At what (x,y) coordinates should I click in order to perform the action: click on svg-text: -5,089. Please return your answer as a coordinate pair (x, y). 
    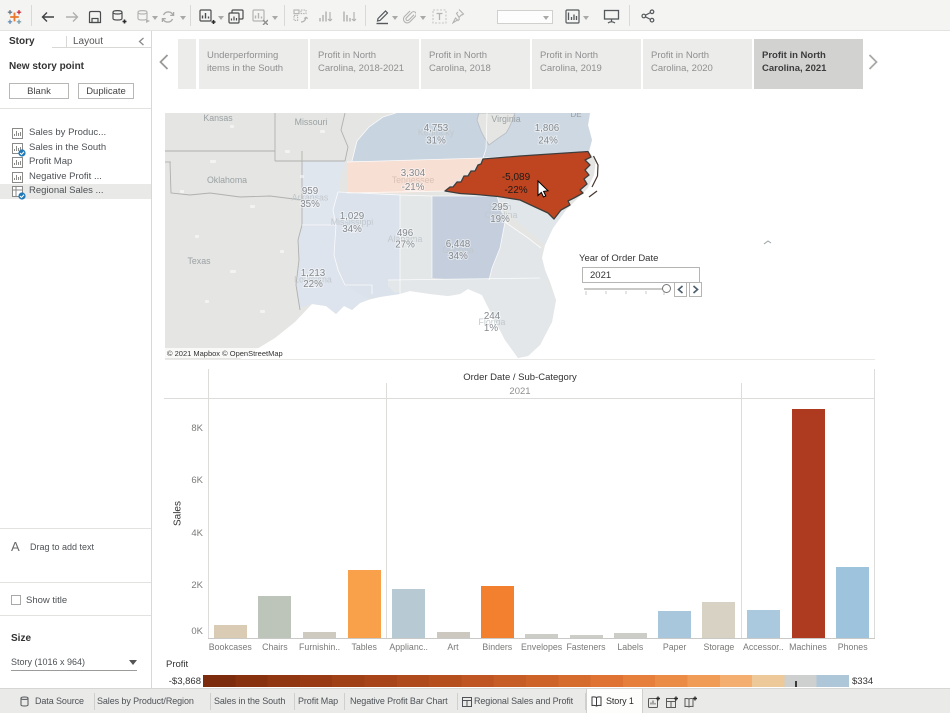
    Looking at the image, I should click on (516, 177).